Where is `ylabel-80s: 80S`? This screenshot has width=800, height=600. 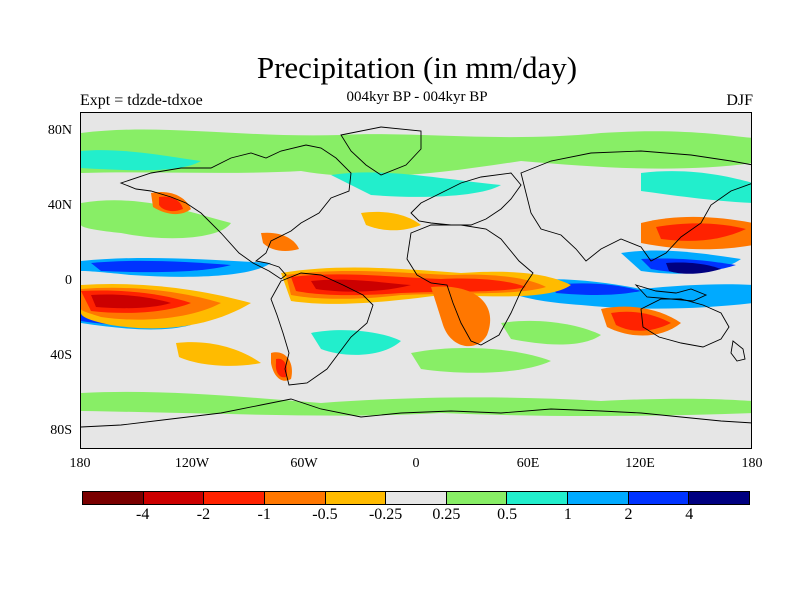
ylabel-80s: 80S is located at coordinates (61, 430).